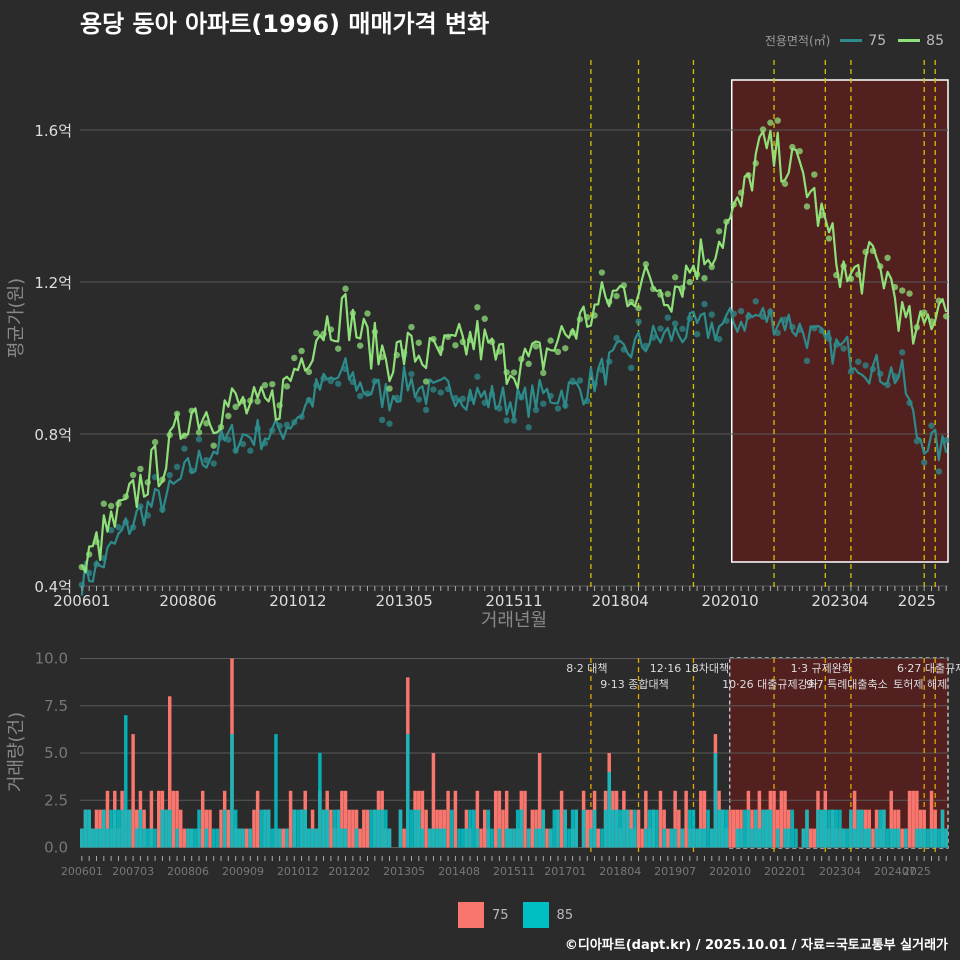 This screenshot has width=960, height=960. What do you see at coordinates (877, 40) in the screenshot?
I see `legend-label-75: 75` at bounding box center [877, 40].